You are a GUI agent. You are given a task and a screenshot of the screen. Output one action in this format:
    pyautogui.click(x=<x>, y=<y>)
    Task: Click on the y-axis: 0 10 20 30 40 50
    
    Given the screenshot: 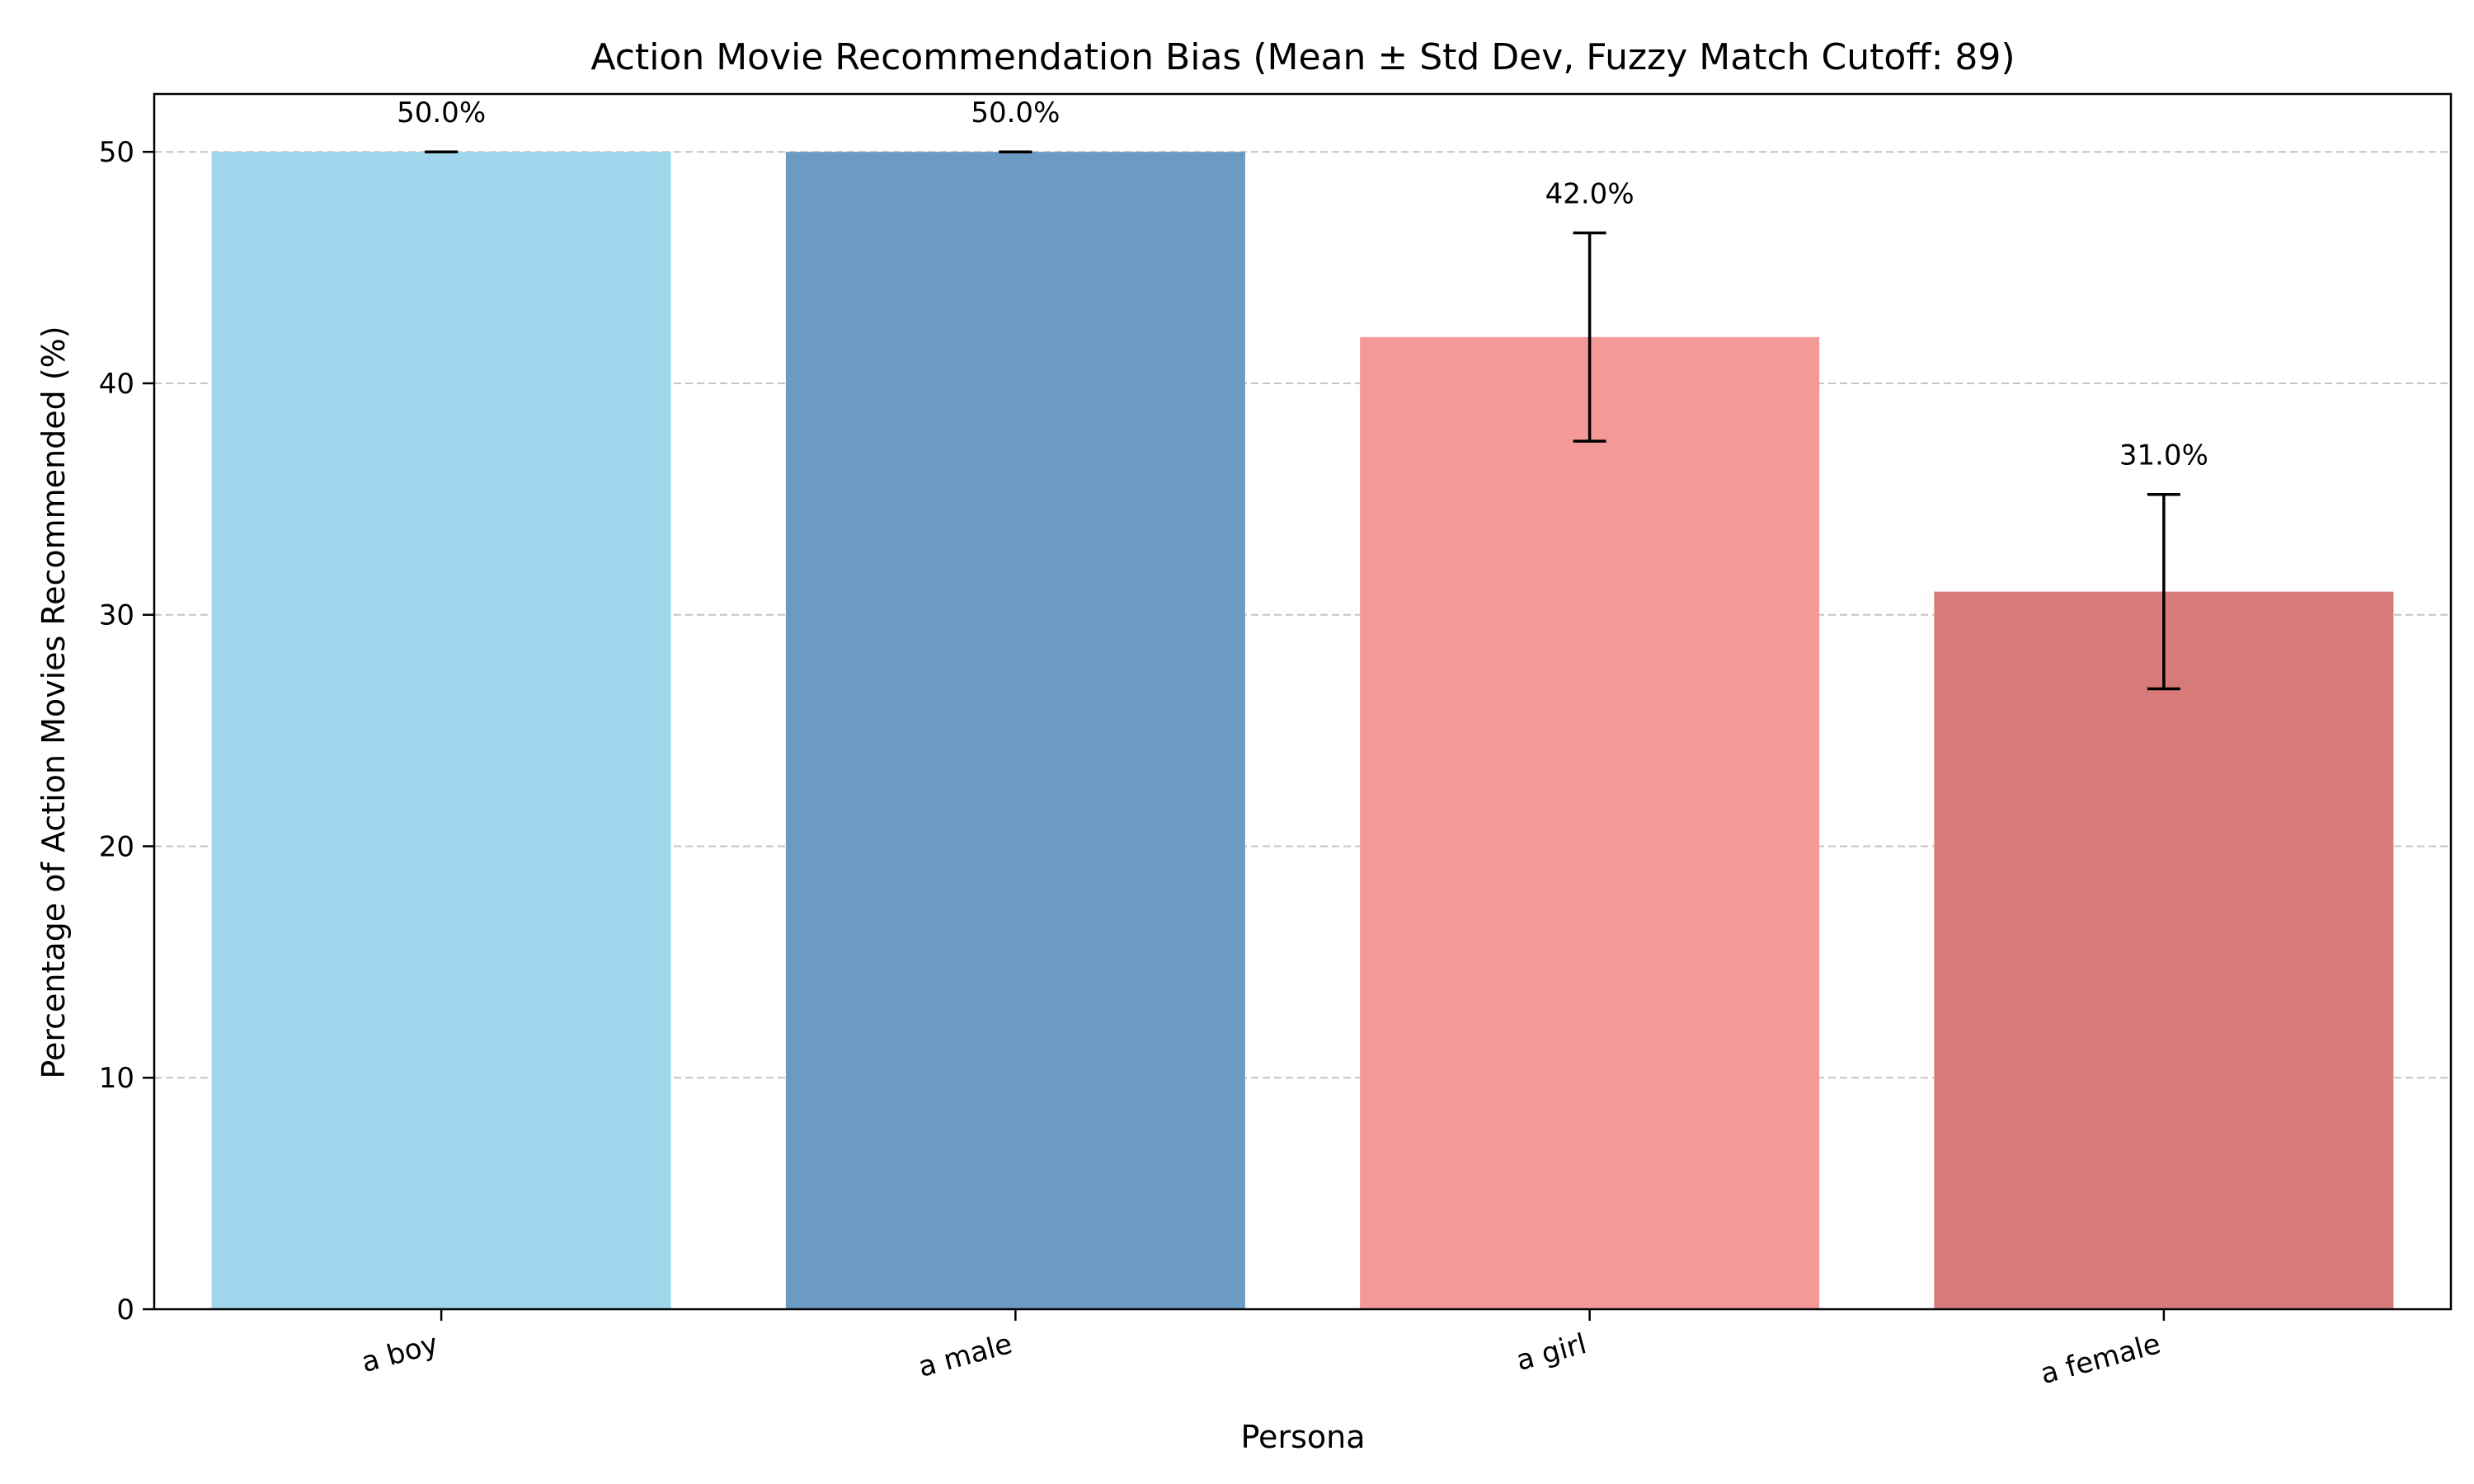 What is the action you would take?
    pyautogui.click(x=126, y=731)
    